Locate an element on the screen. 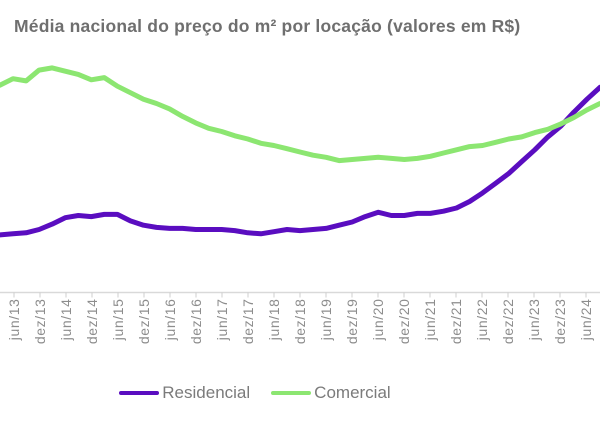  x-axis-tick-label: jun/14 is located at coordinates (66, 320).